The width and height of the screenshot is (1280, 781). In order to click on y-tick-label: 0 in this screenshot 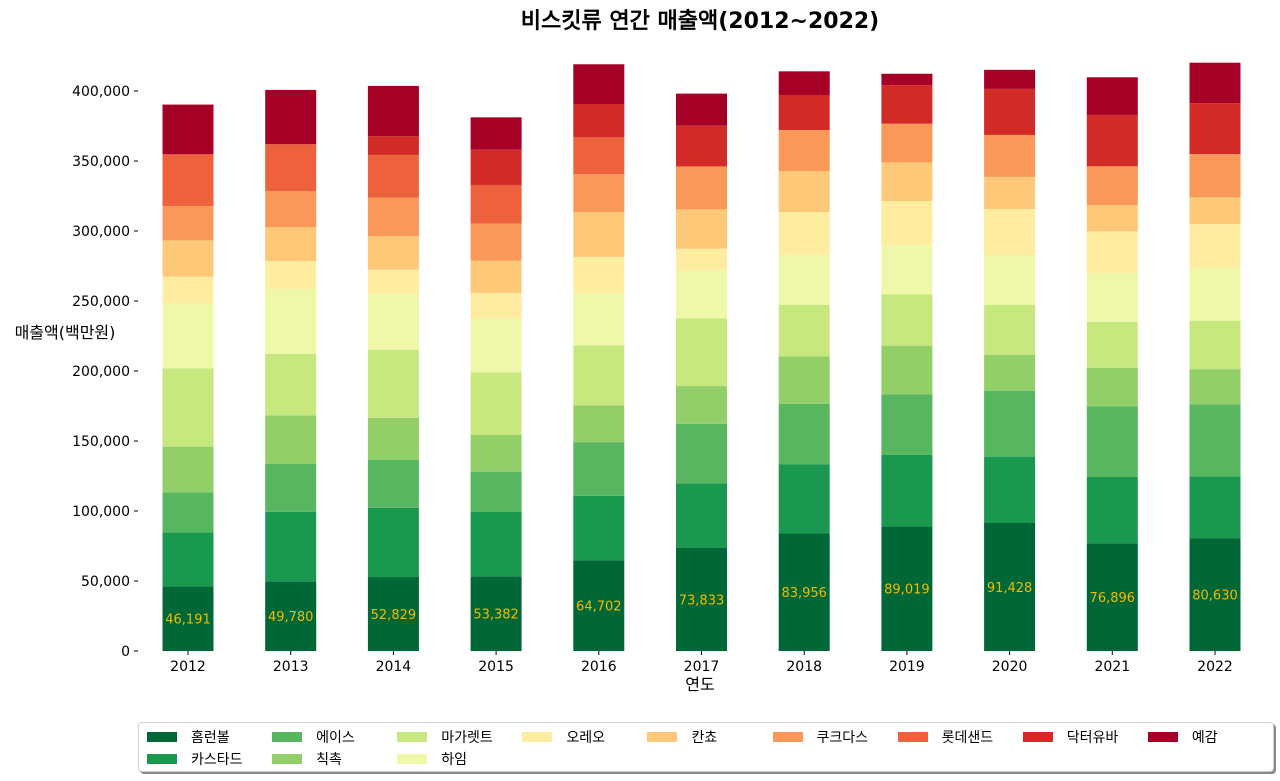, I will do `click(125, 652)`.